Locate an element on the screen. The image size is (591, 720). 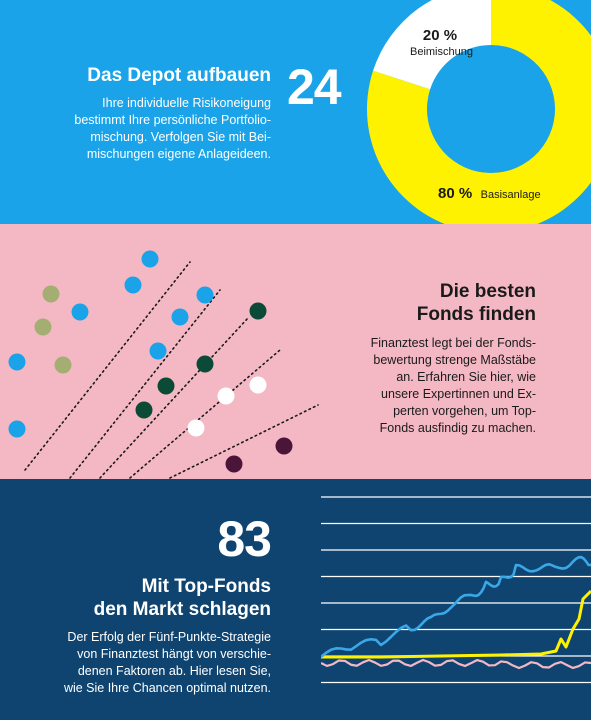
donut-segment-basisanlage is located at coordinates (479, 112).